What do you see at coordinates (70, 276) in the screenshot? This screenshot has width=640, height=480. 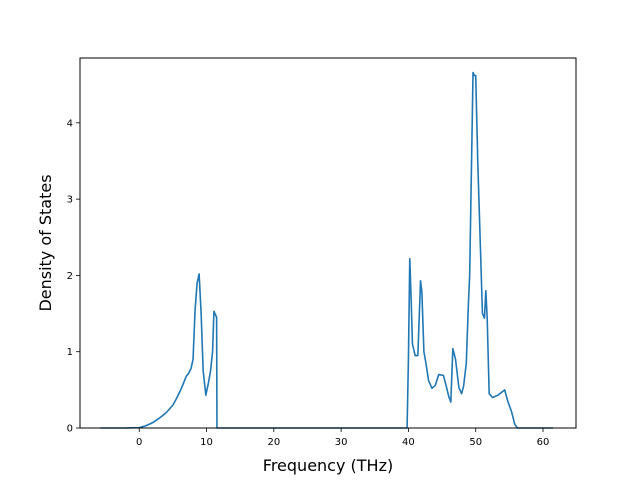 I see `y-tick-label: 2` at bounding box center [70, 276].